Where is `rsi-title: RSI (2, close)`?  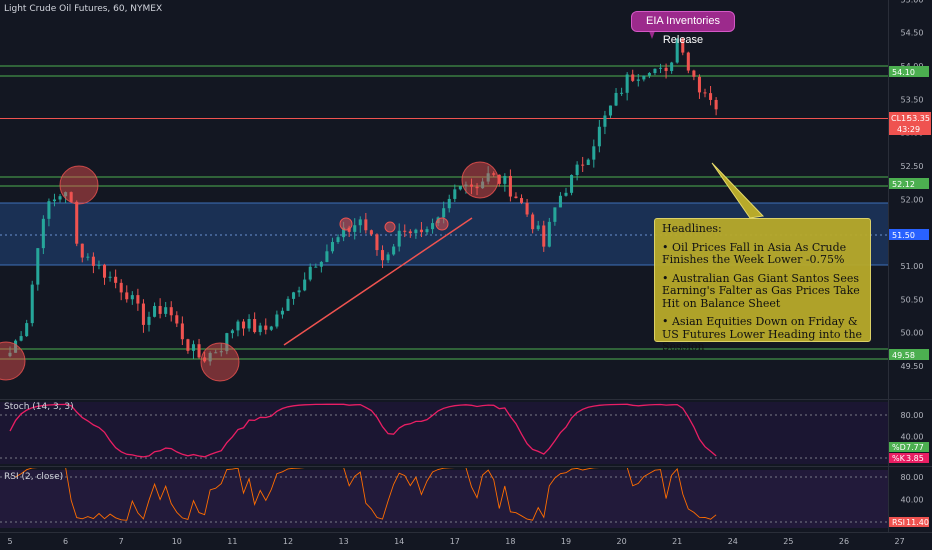
rsi-title: RSI (2, close) is located at coordinates (33, 477).